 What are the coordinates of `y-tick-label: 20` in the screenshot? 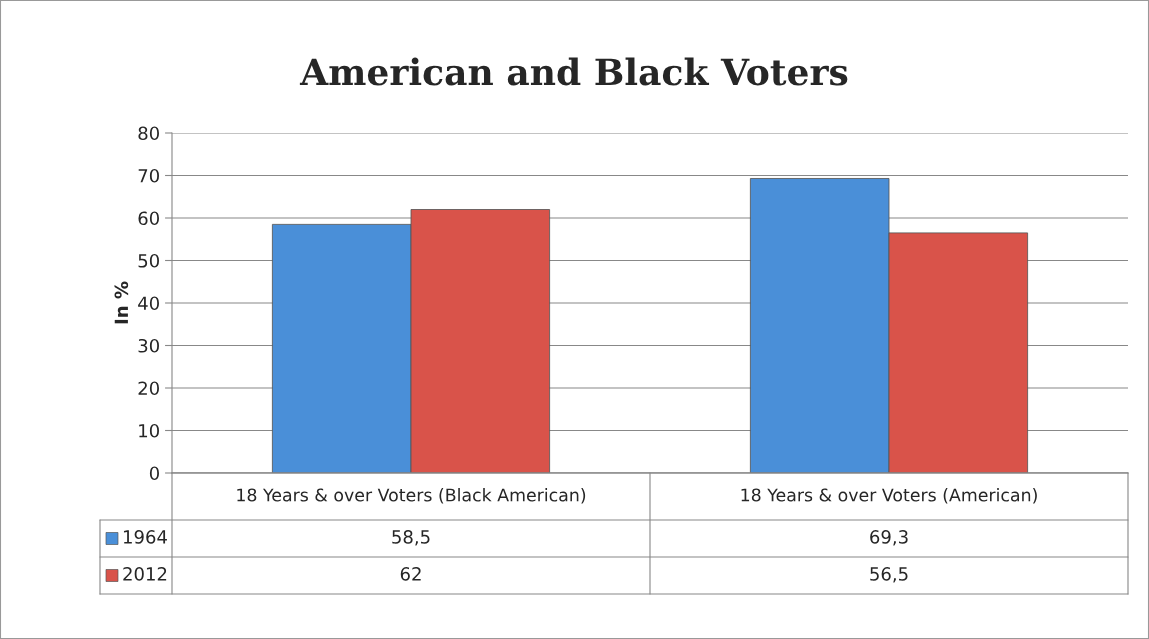 It's located at (148, 388).